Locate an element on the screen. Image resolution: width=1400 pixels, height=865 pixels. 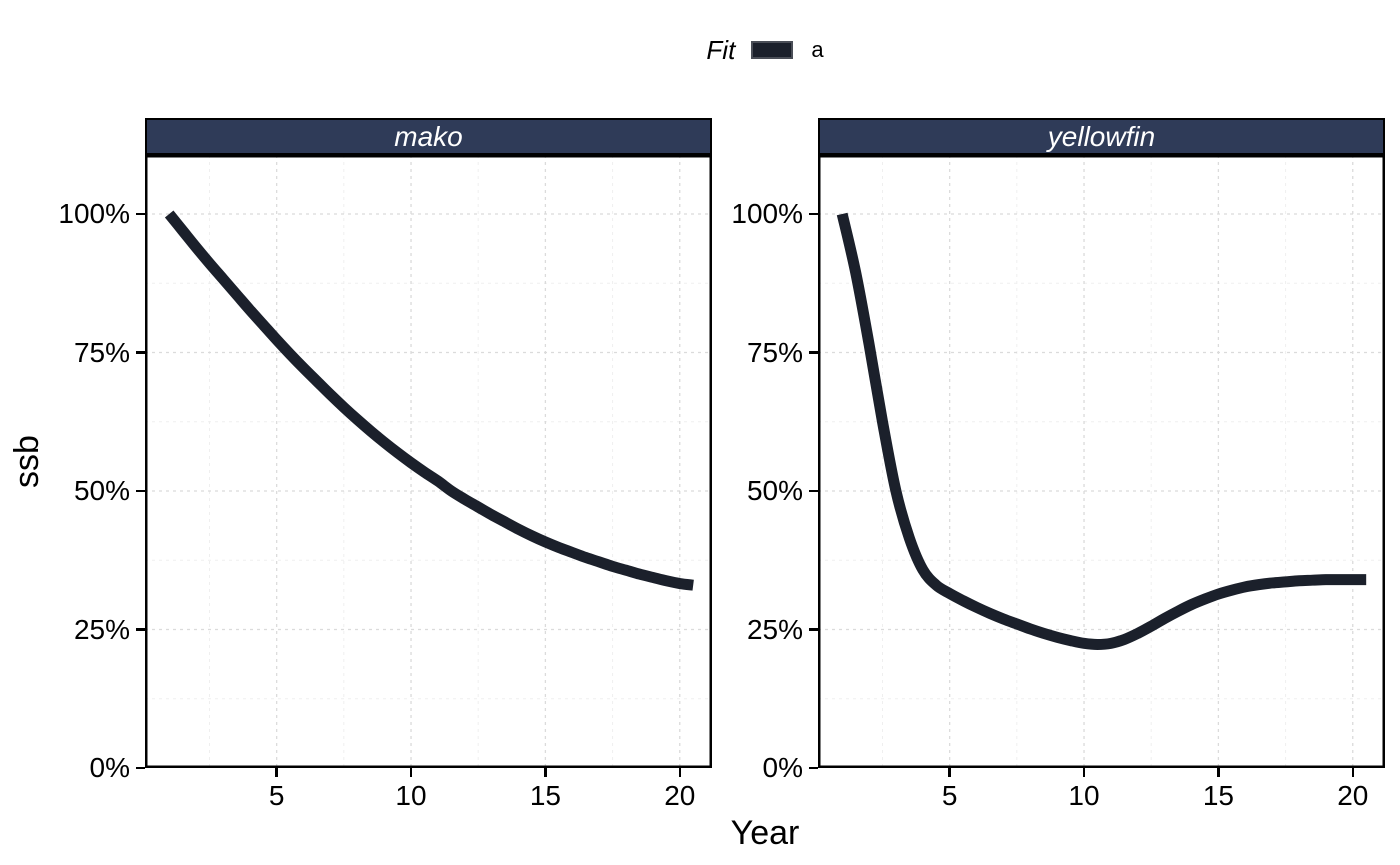
y-axis-title: ssb is located at coordinates (26, 461).